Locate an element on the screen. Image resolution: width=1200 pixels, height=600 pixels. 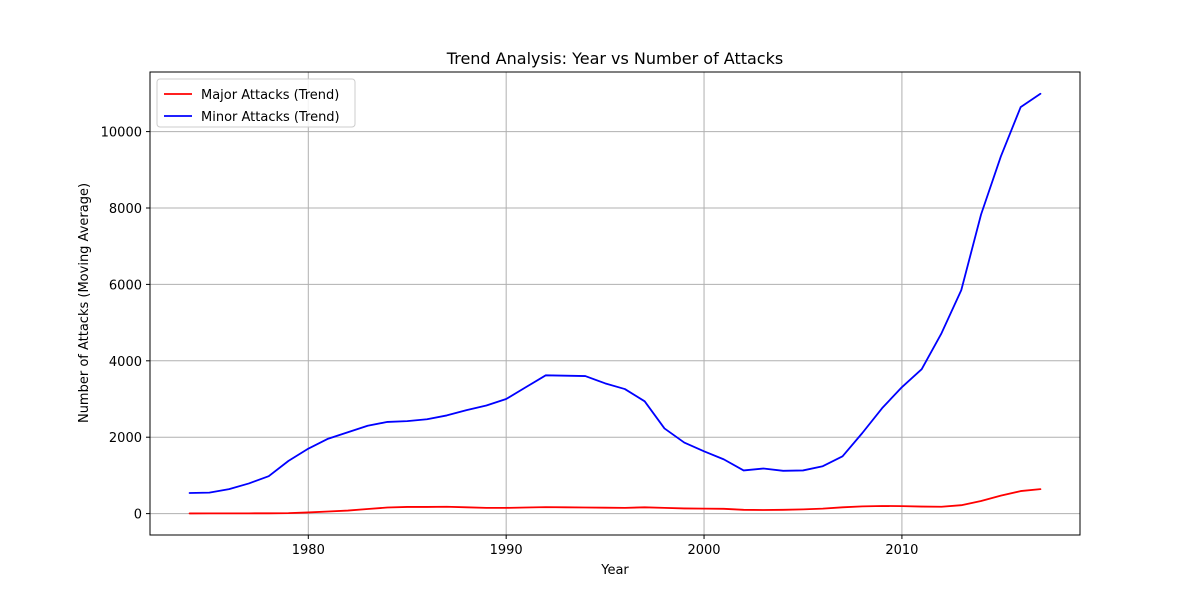
y-axis-label: Number of Attacks (Moving Average) is located at coordinates (84, 303).